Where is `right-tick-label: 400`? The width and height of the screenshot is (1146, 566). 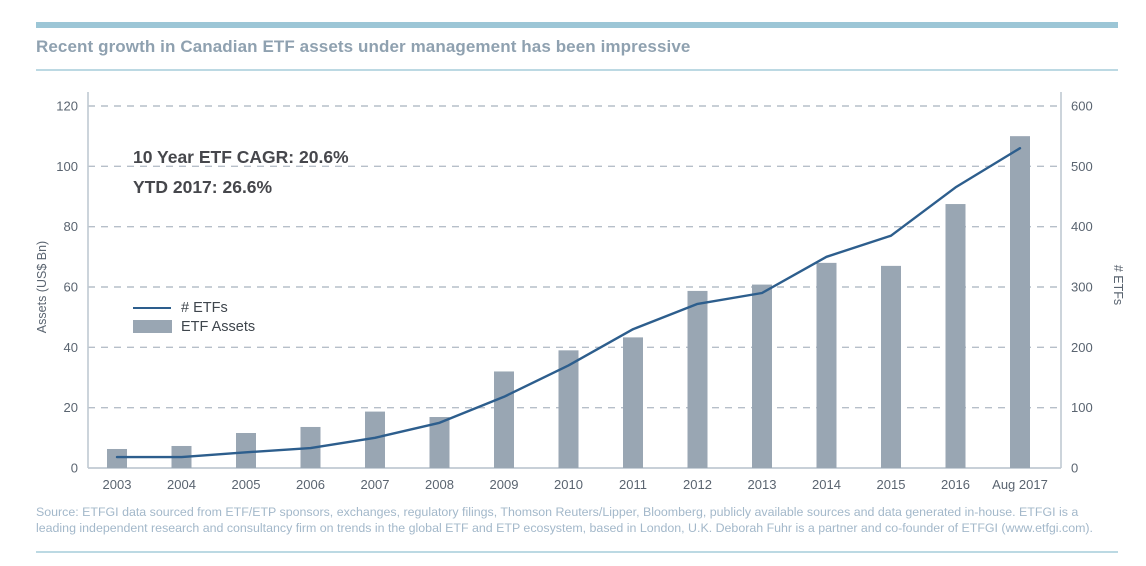 right-tick-label: 400 is located at coordinates (1082, 226).